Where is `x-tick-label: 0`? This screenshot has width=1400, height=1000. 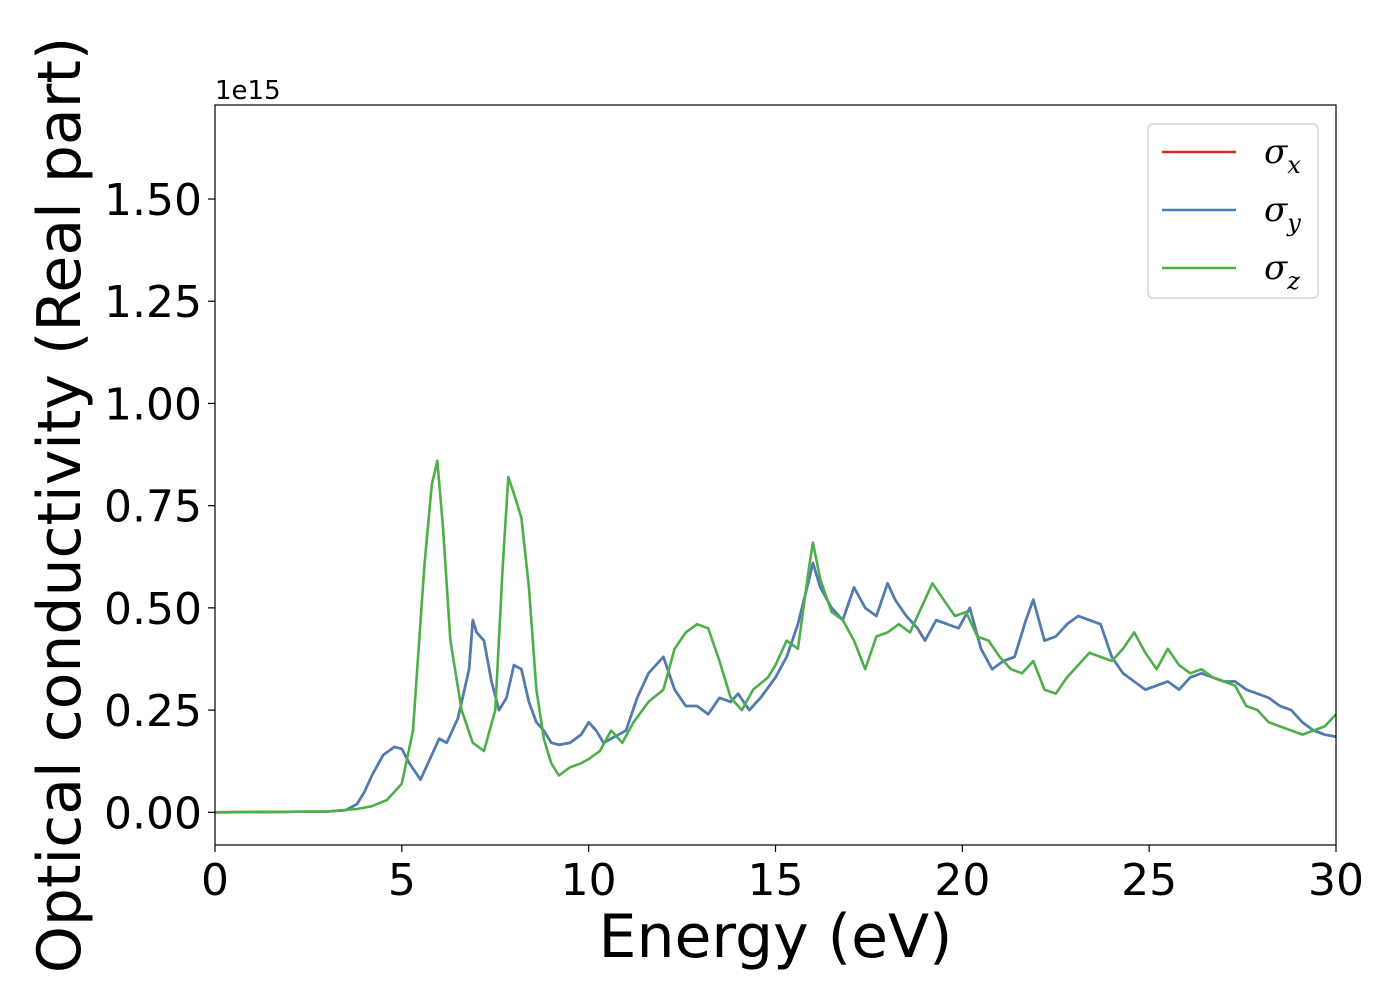
x-tick-label: 0 is located at coordinates (215, 880).